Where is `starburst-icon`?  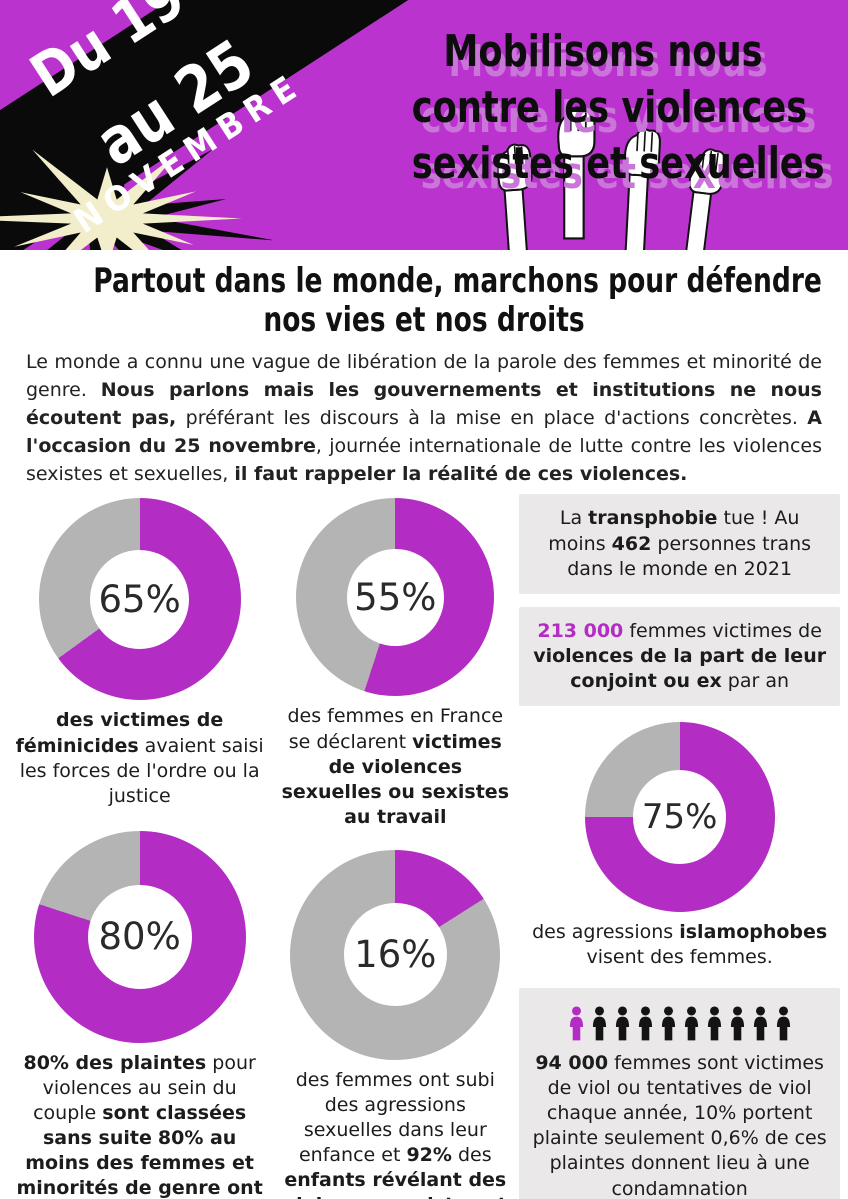 starburst-icon is located at coordinates (136, 184).